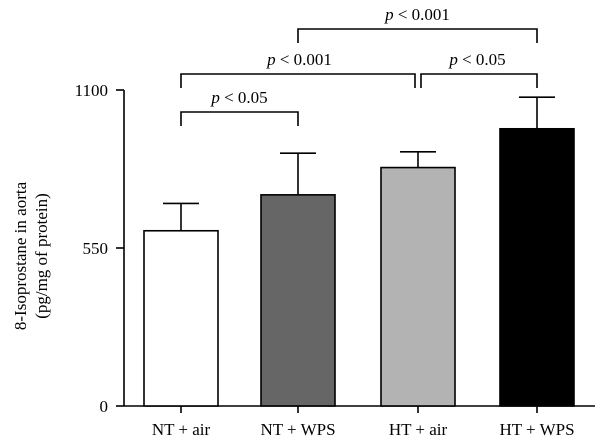 Image resolution: width=600 pixels, height=442 pixels. Describe the element at coordinates (181, 429) in the screenshot. I see `x-tick-label: NT + air` at that location.